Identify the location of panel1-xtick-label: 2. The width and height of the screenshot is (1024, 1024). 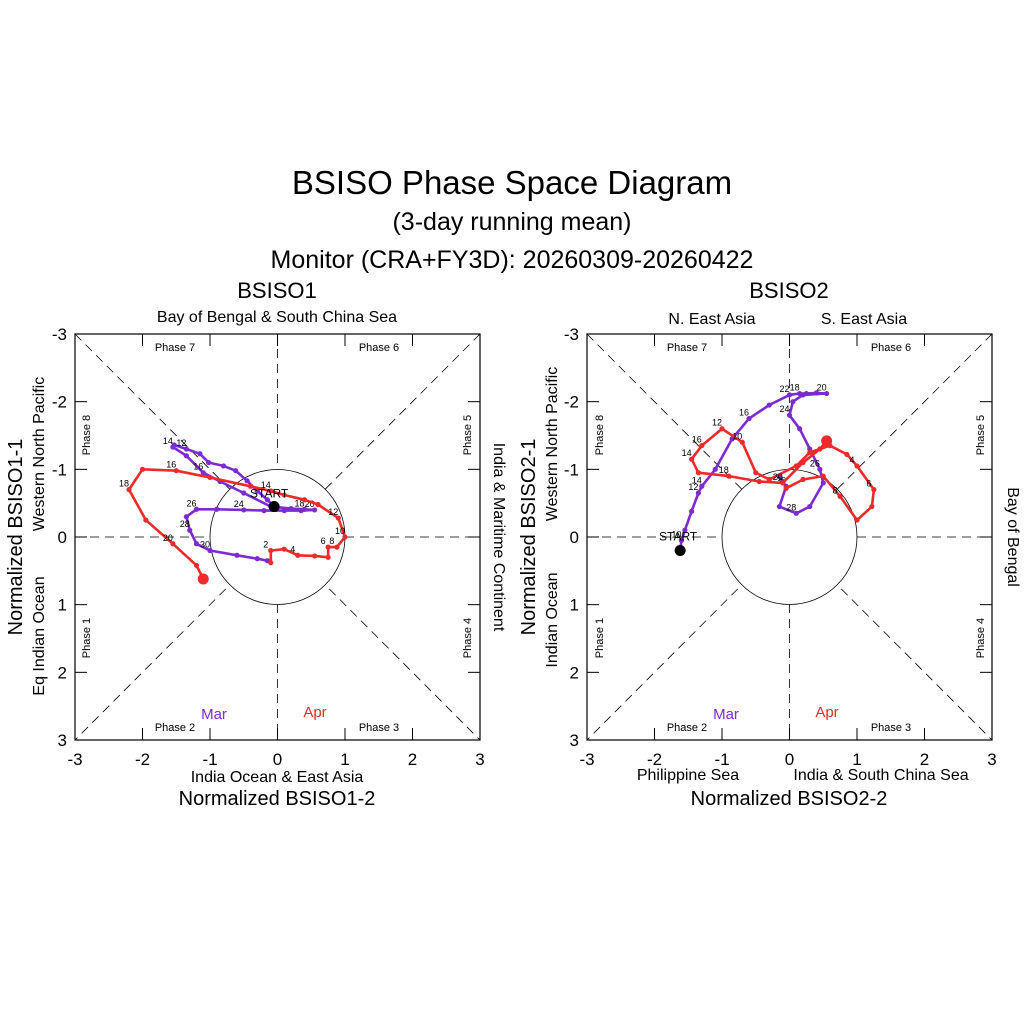
(412, 759).